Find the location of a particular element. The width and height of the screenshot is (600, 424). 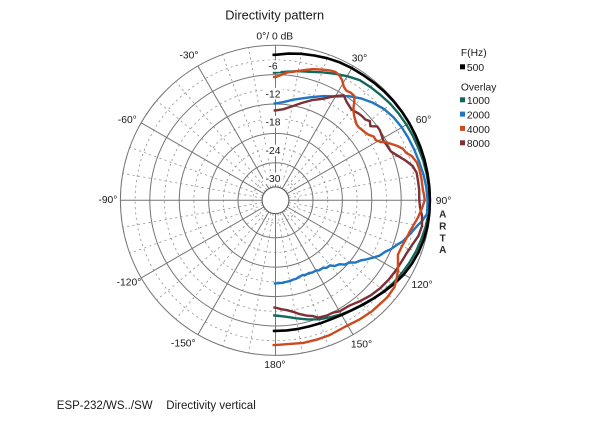

svg-text: 1000 is located at coordinates (478, 101).